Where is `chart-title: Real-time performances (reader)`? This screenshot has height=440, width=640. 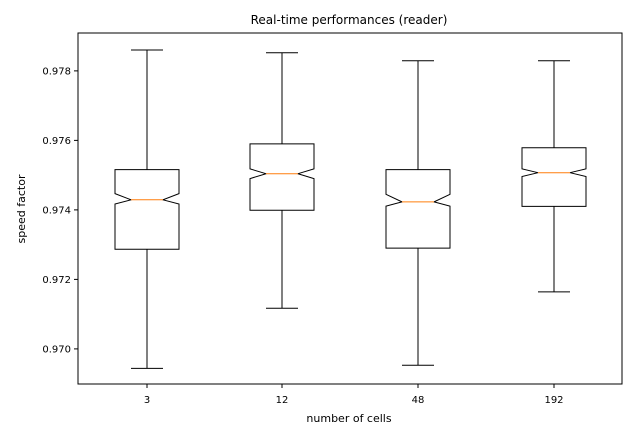 chart-title: Real-time performances (reader) is located at coordinates (349, 20).